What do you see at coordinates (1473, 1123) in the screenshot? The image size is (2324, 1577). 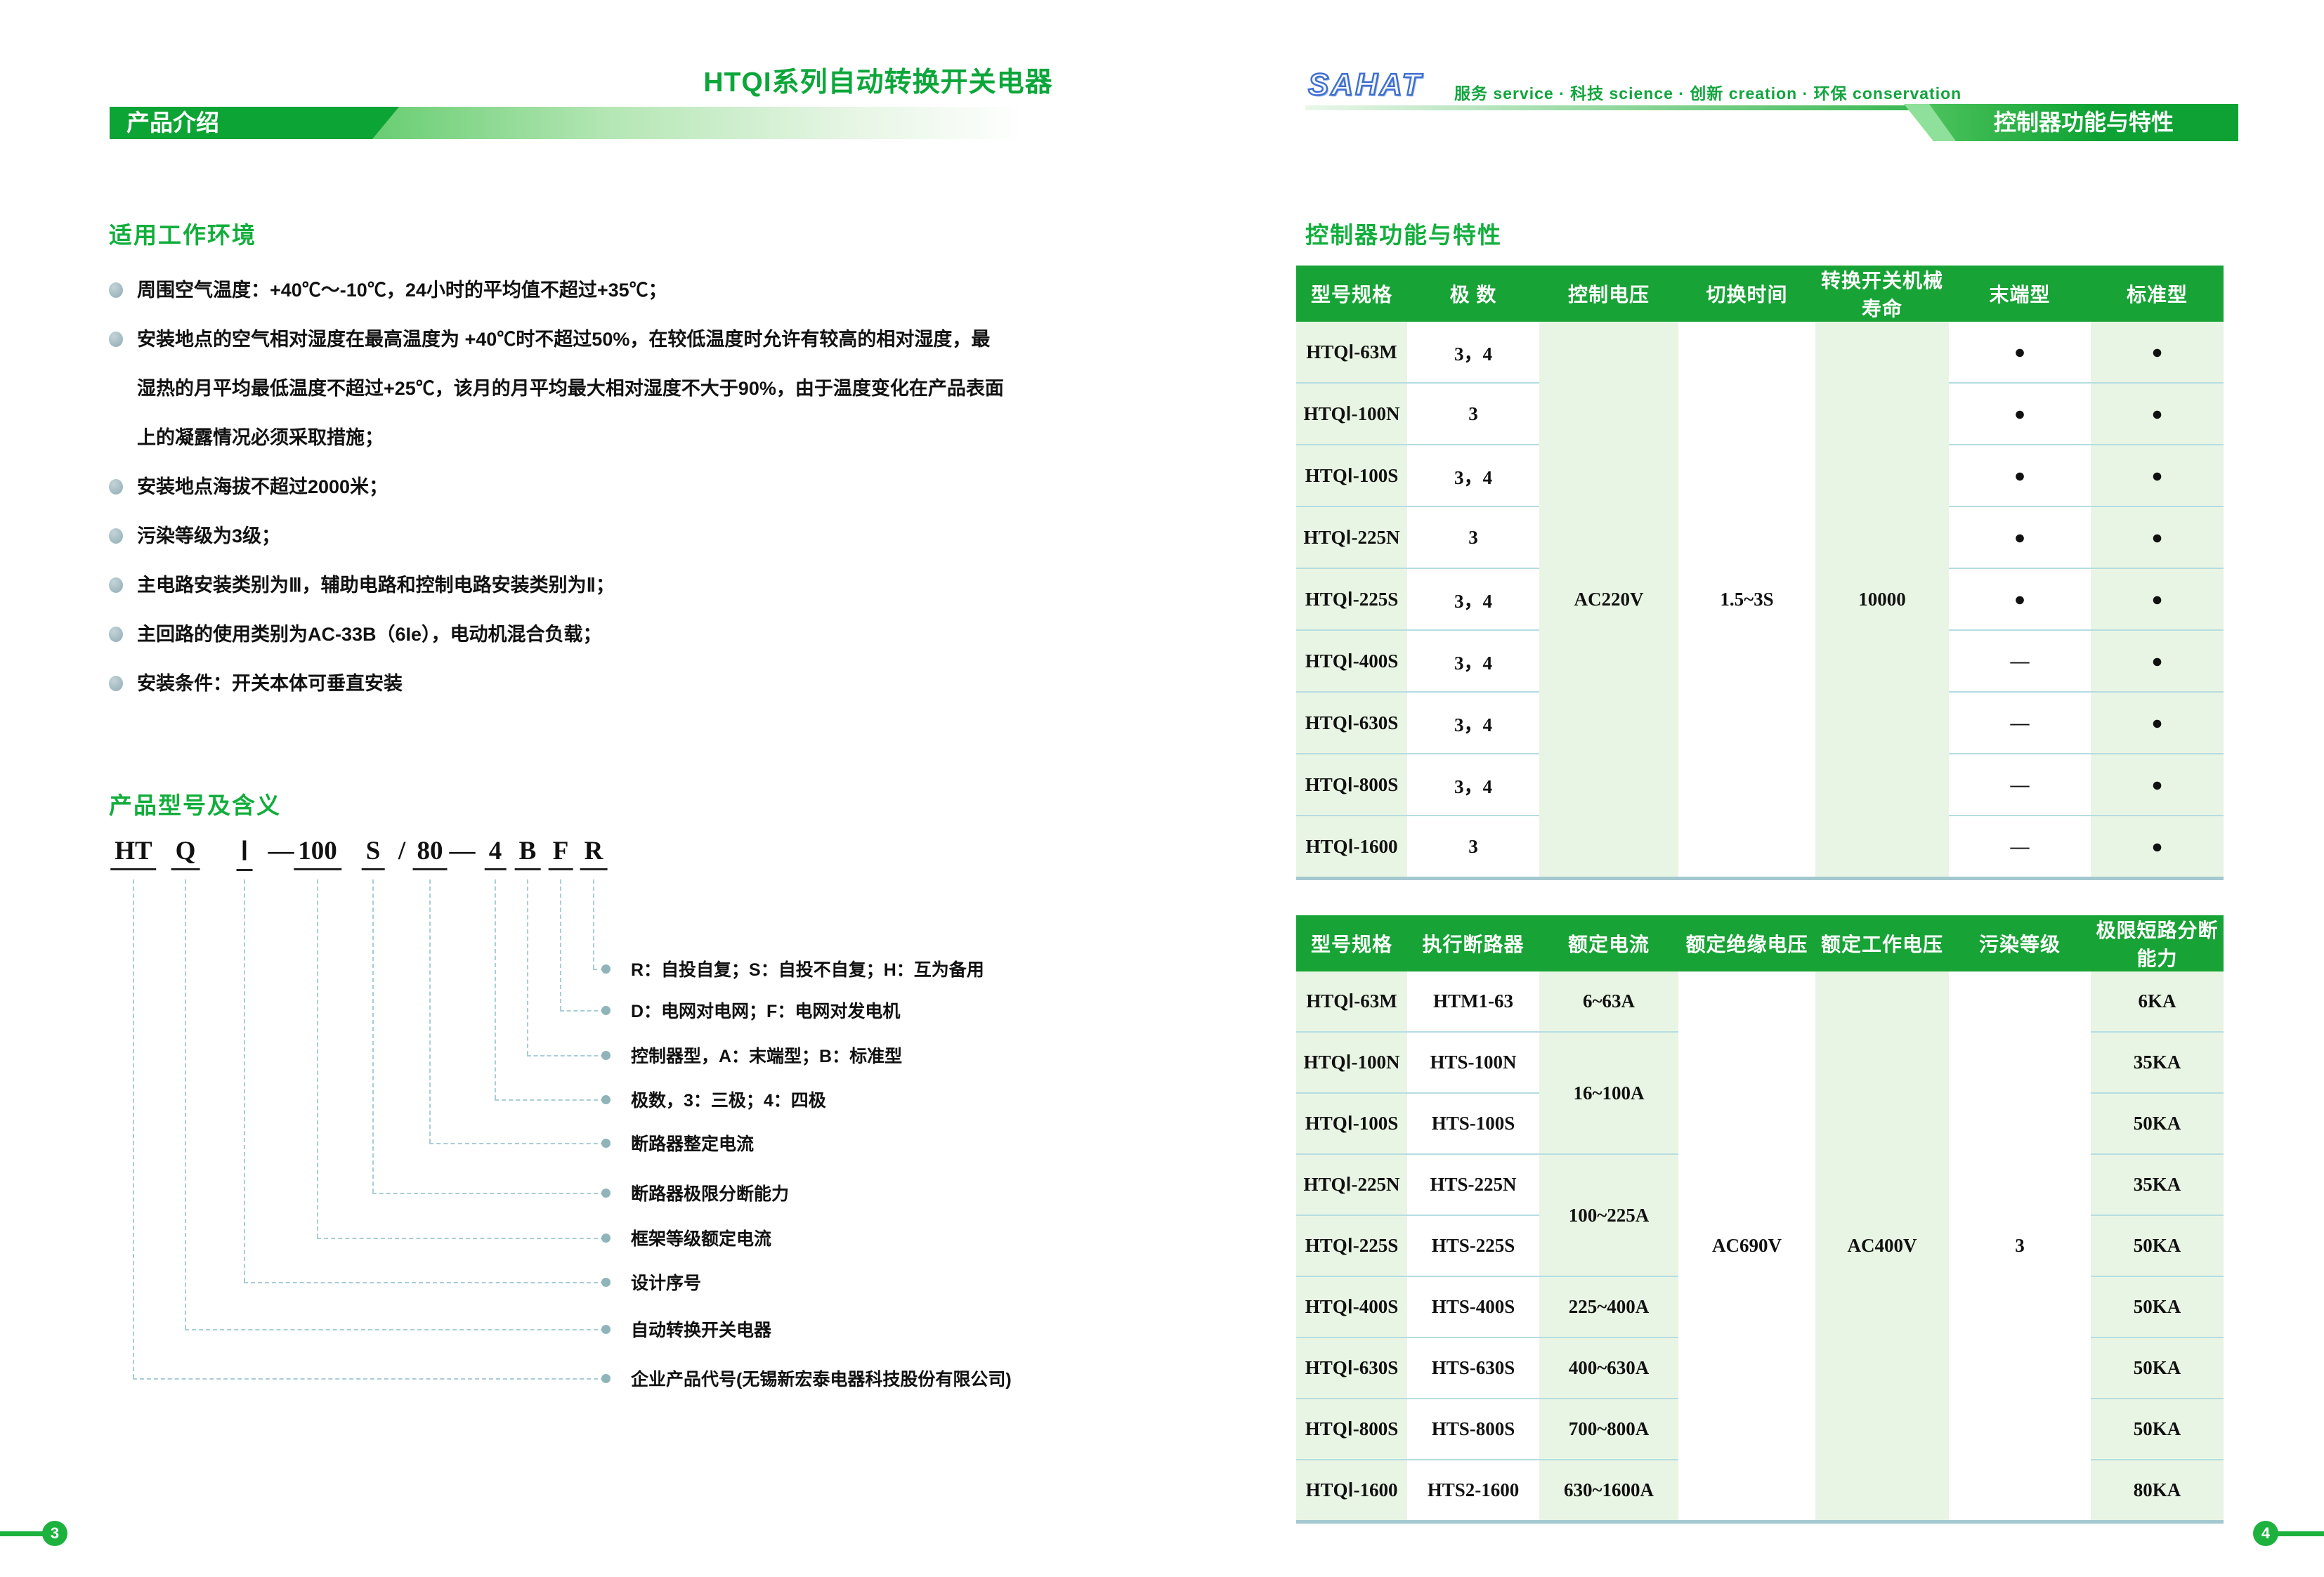 I see `breaker-cell: HTS-100S` at bounding box center [1473, 1123].